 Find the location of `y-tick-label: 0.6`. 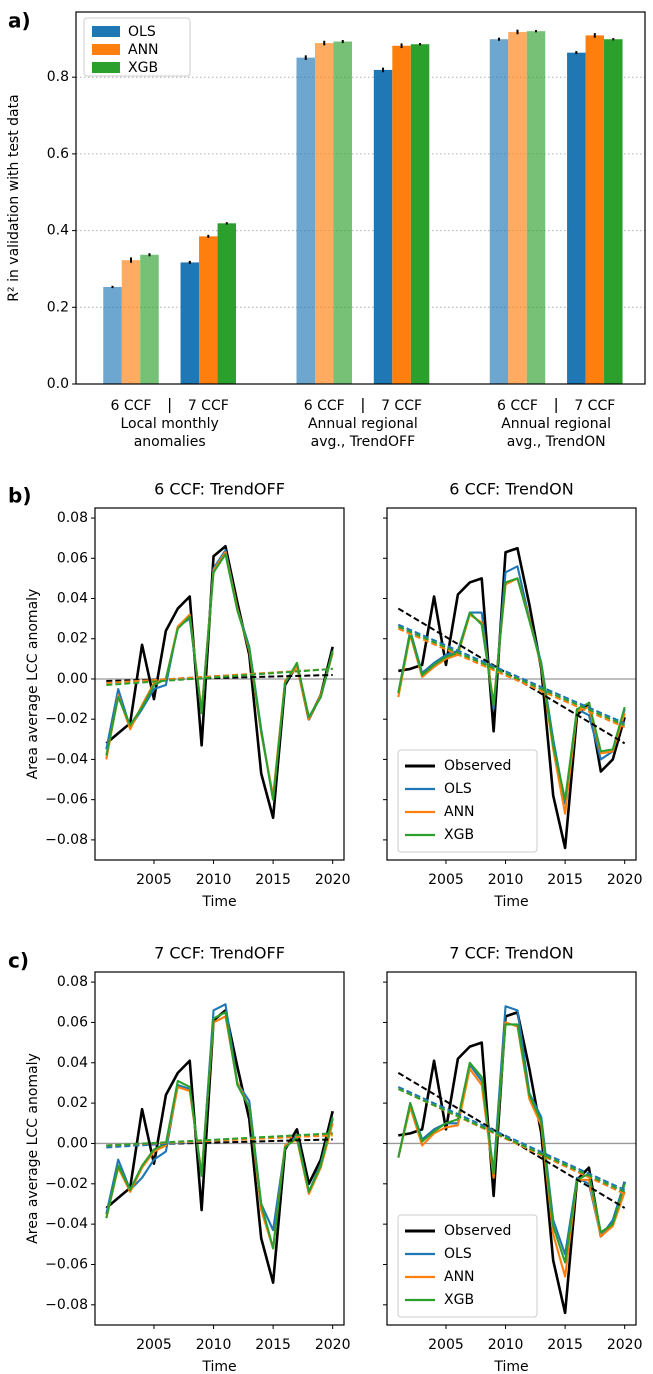

y-tick-label: 0.6 is located at coordinates (58, 154).